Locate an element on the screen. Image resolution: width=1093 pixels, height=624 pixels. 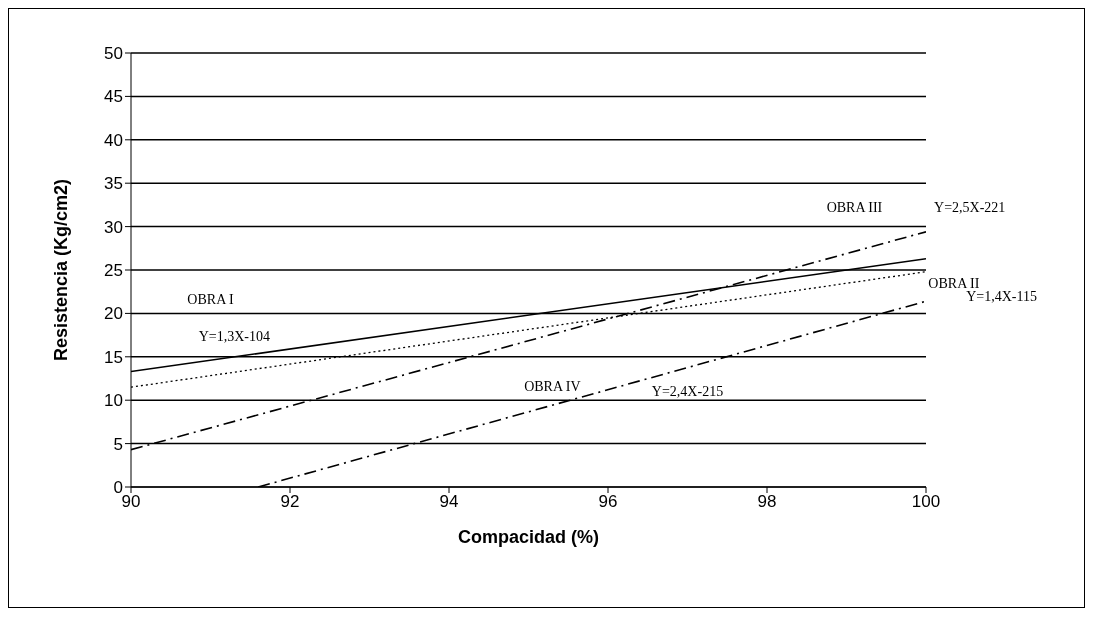
y-tick-label: 20 is located at coordinates (113, 314).